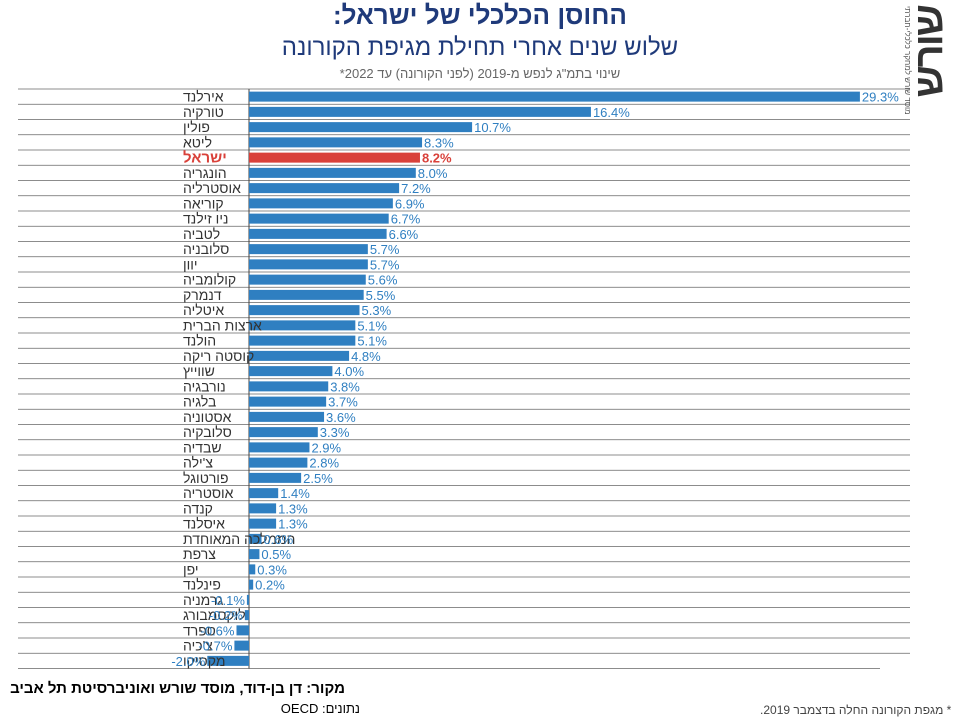 Image resolution: width=960 pixels, height=720 pixels. Describe the element at coordinates (433, 173) in the screenshot. I see `value-label: 8.0%` at that location.